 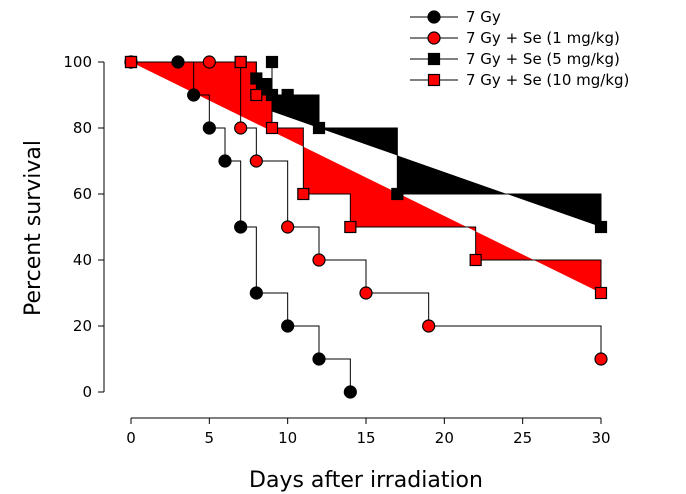 What do you see at coordinates (444, 438) in the screenshot?
I see `x-tick-label: 20` at bounding box center [444, 438].